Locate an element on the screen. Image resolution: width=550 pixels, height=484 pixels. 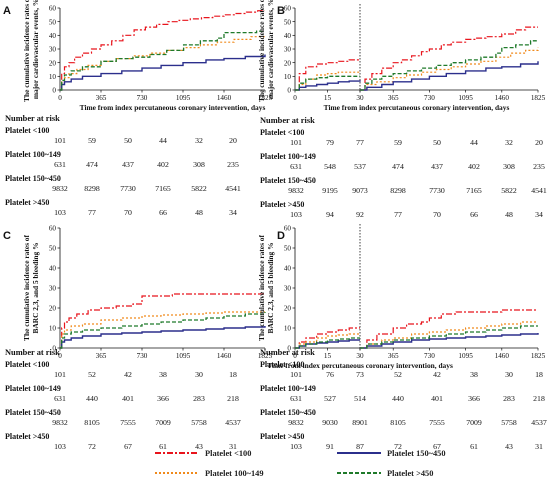
risk-cell: 101 is located at coordinates (60, 140).